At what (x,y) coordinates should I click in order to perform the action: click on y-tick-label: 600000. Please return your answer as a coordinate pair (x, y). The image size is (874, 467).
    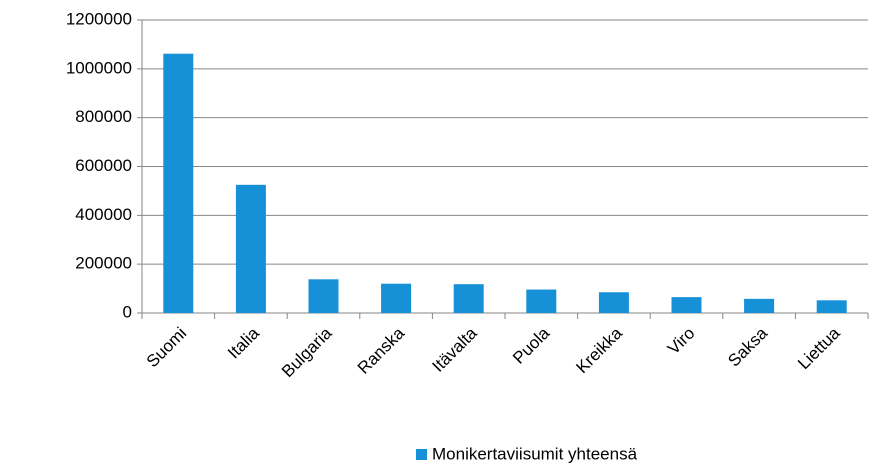
    Looking at the image, I should click on (103, 165).